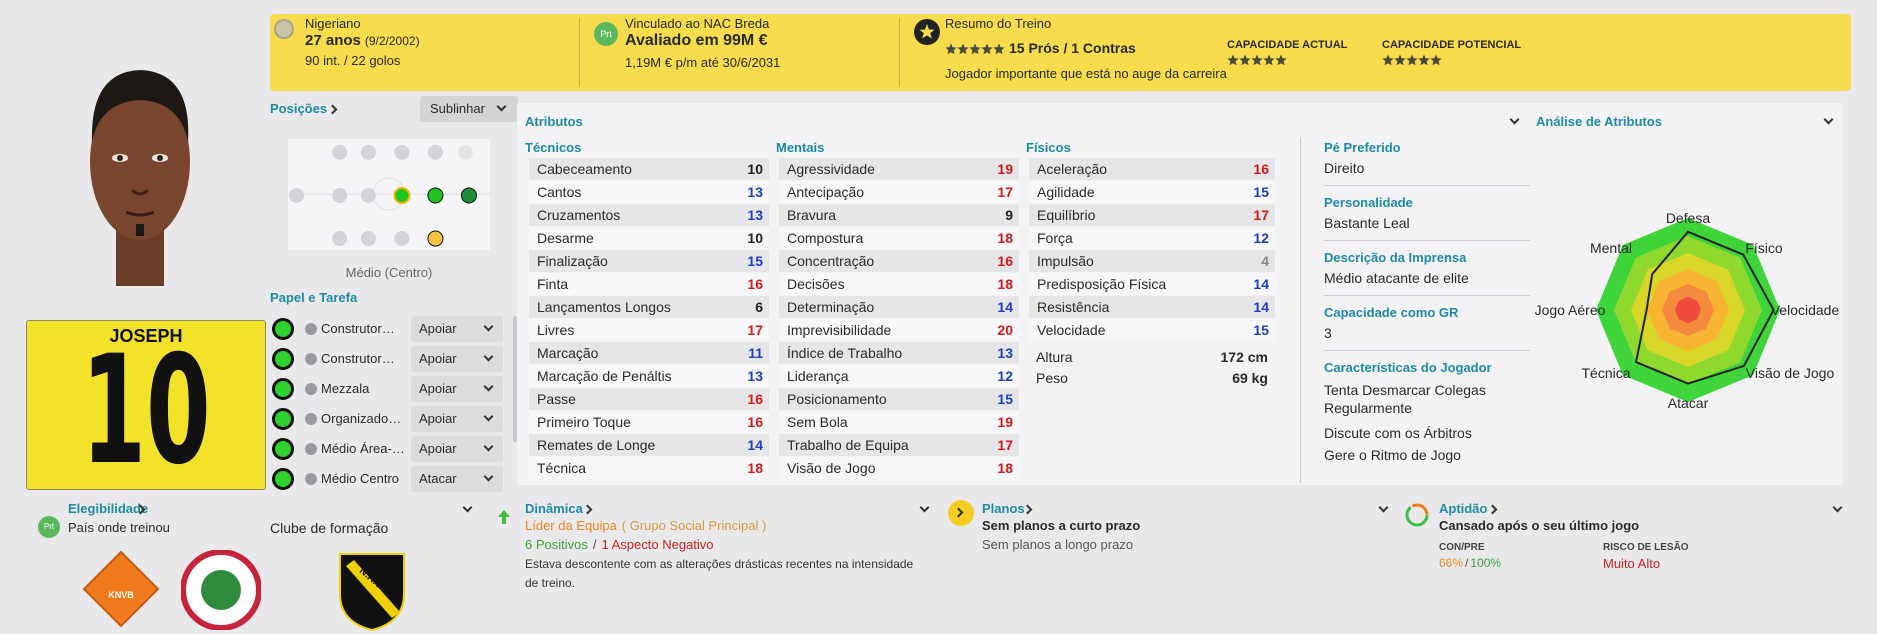 The width and height of the screenshot is (1877, 634). Describe the element at coordinates (345, 388) in the screenshot. I see `role-name: Mezzala` at that location.